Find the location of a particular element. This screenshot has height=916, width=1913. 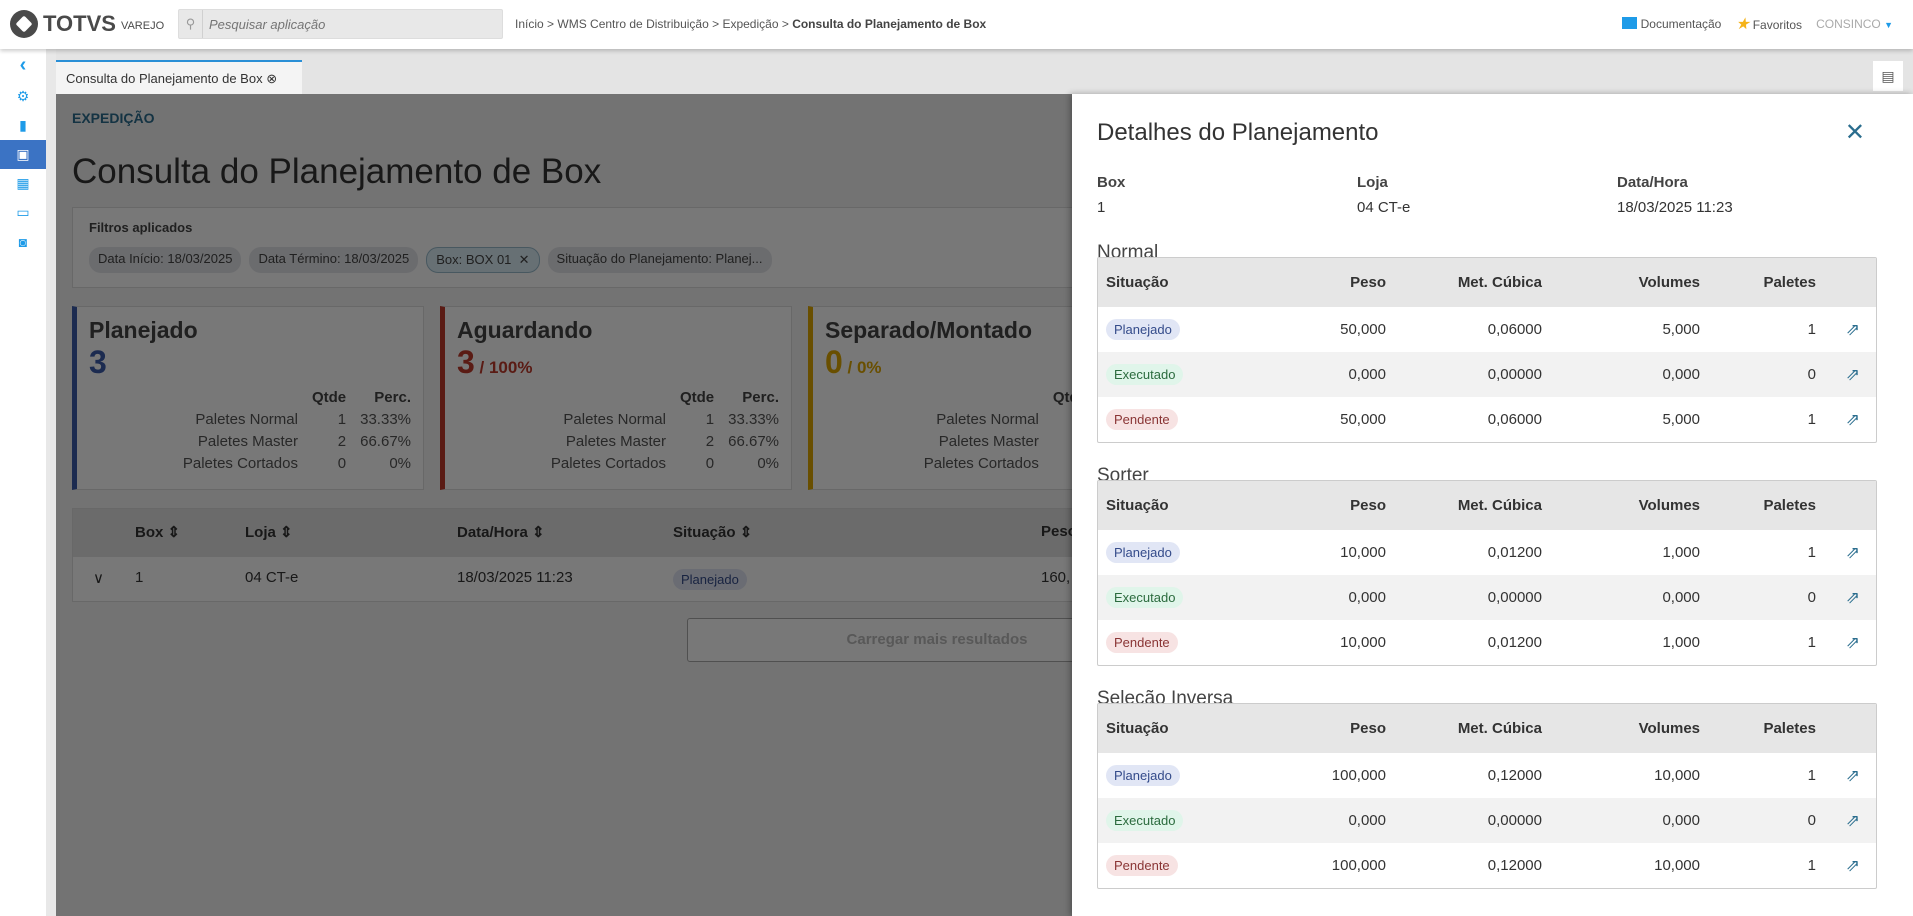

card-title: Separado/Montado is located at coordinates (929, 330).